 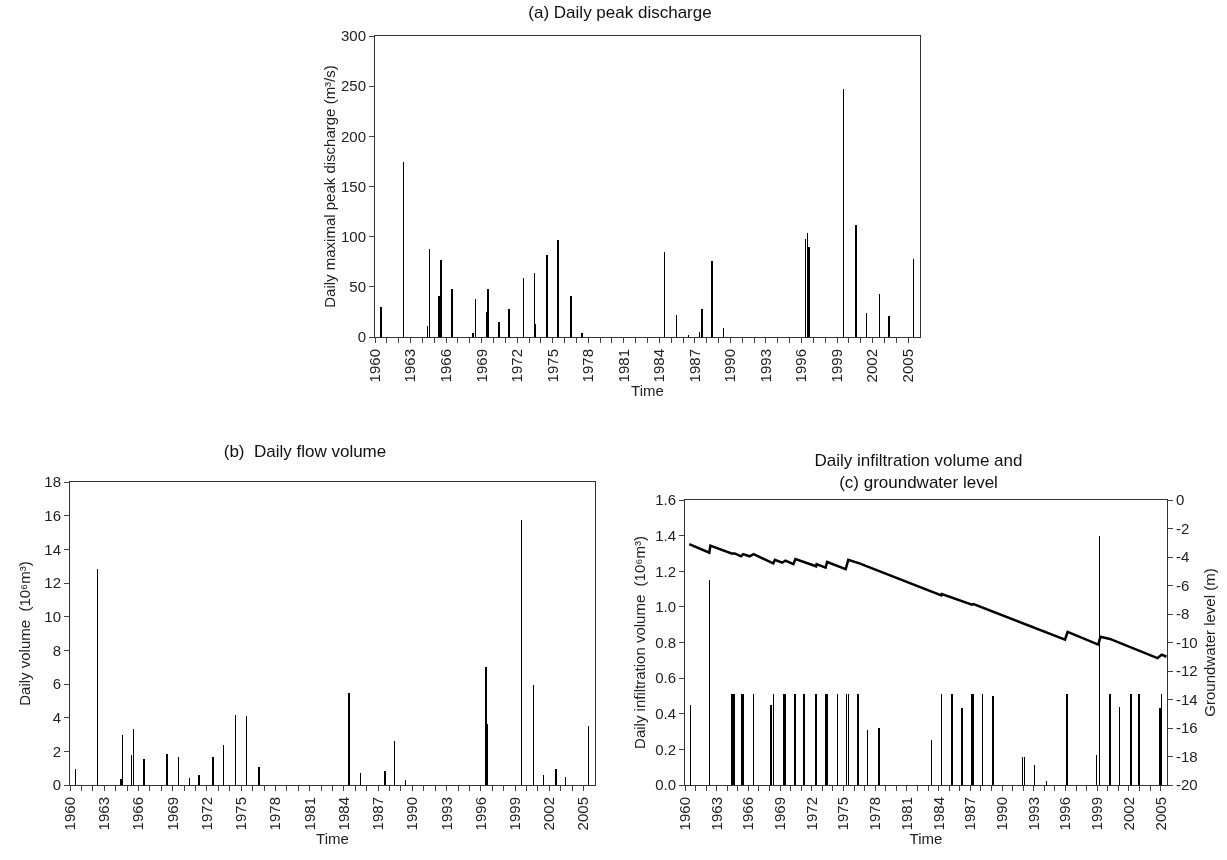 I want to click on y-tick-label: 0.4, so click(x=665, y=713).